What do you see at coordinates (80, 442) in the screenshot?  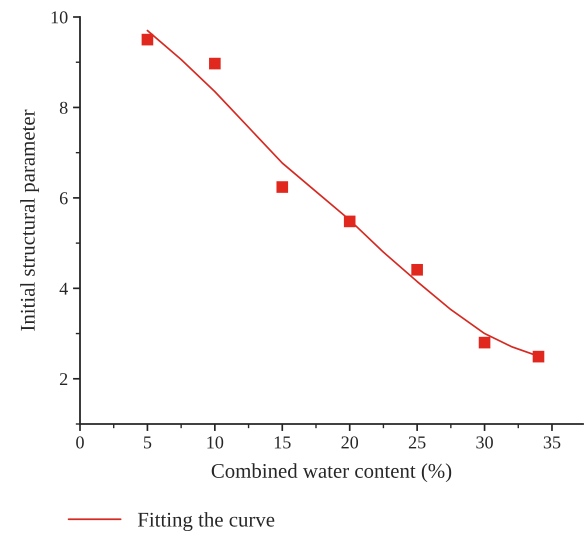 I see `x-tick-label: 0` at bounding box center [80, 442].